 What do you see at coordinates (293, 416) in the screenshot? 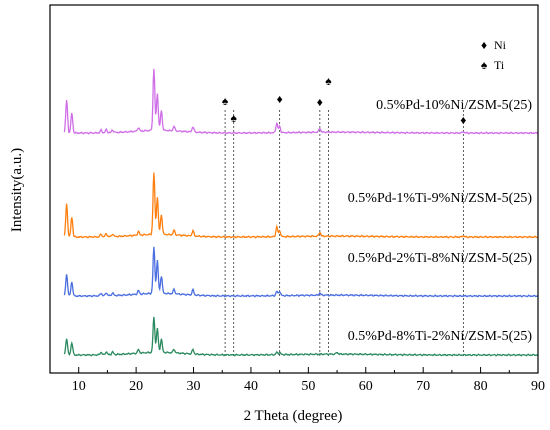
I see `x-axis-title: 2 Theta (degree)` at bounding box center [293, 416].